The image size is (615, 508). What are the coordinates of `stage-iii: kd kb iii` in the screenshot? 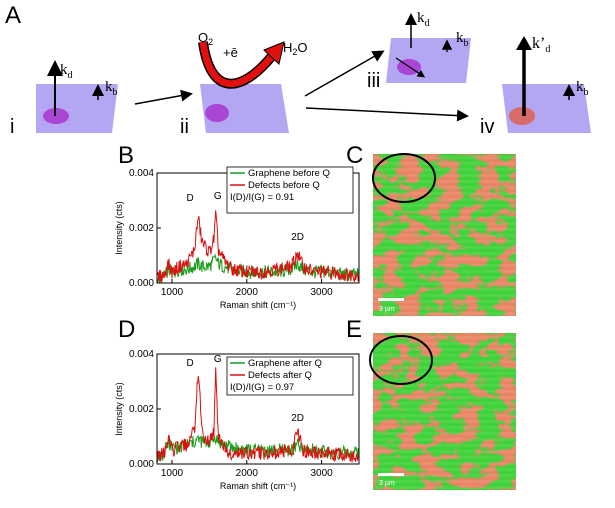 It's located at (419, 51).